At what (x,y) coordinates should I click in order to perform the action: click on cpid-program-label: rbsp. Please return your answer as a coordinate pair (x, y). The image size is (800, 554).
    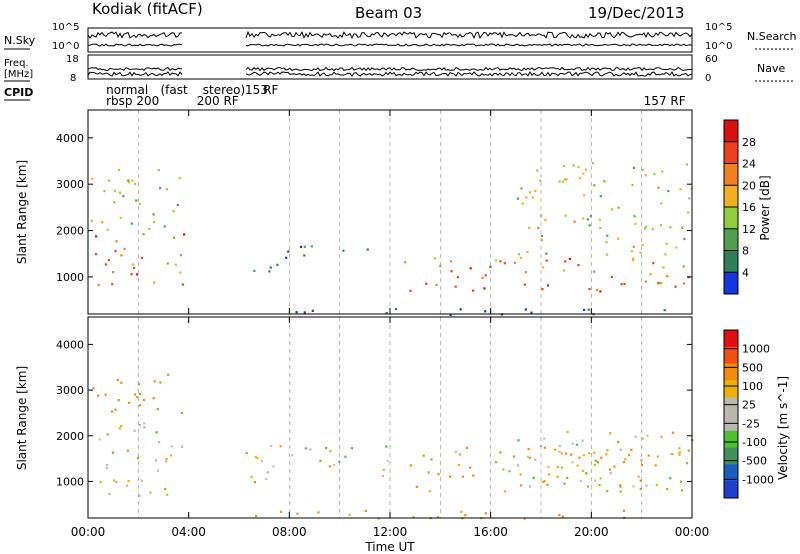
    Looking at the image, I should click on (119, 101).